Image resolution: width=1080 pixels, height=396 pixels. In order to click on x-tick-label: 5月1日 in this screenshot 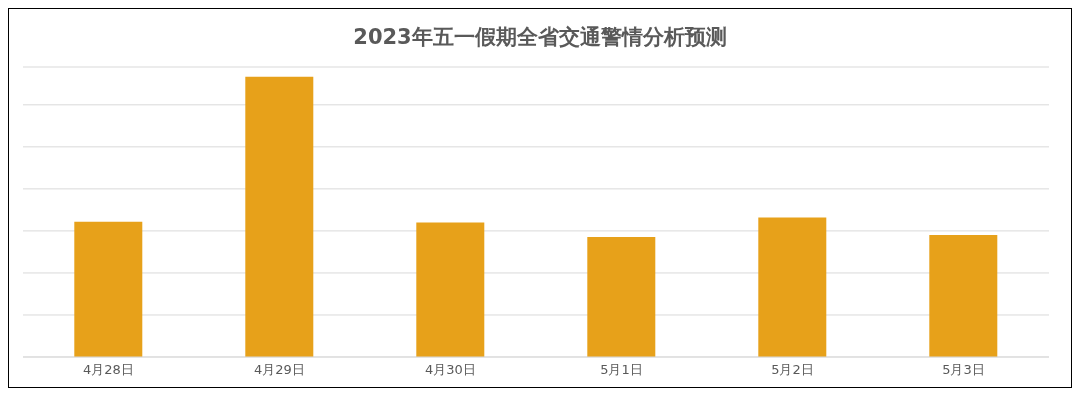, I will do `click(621, 370)`.